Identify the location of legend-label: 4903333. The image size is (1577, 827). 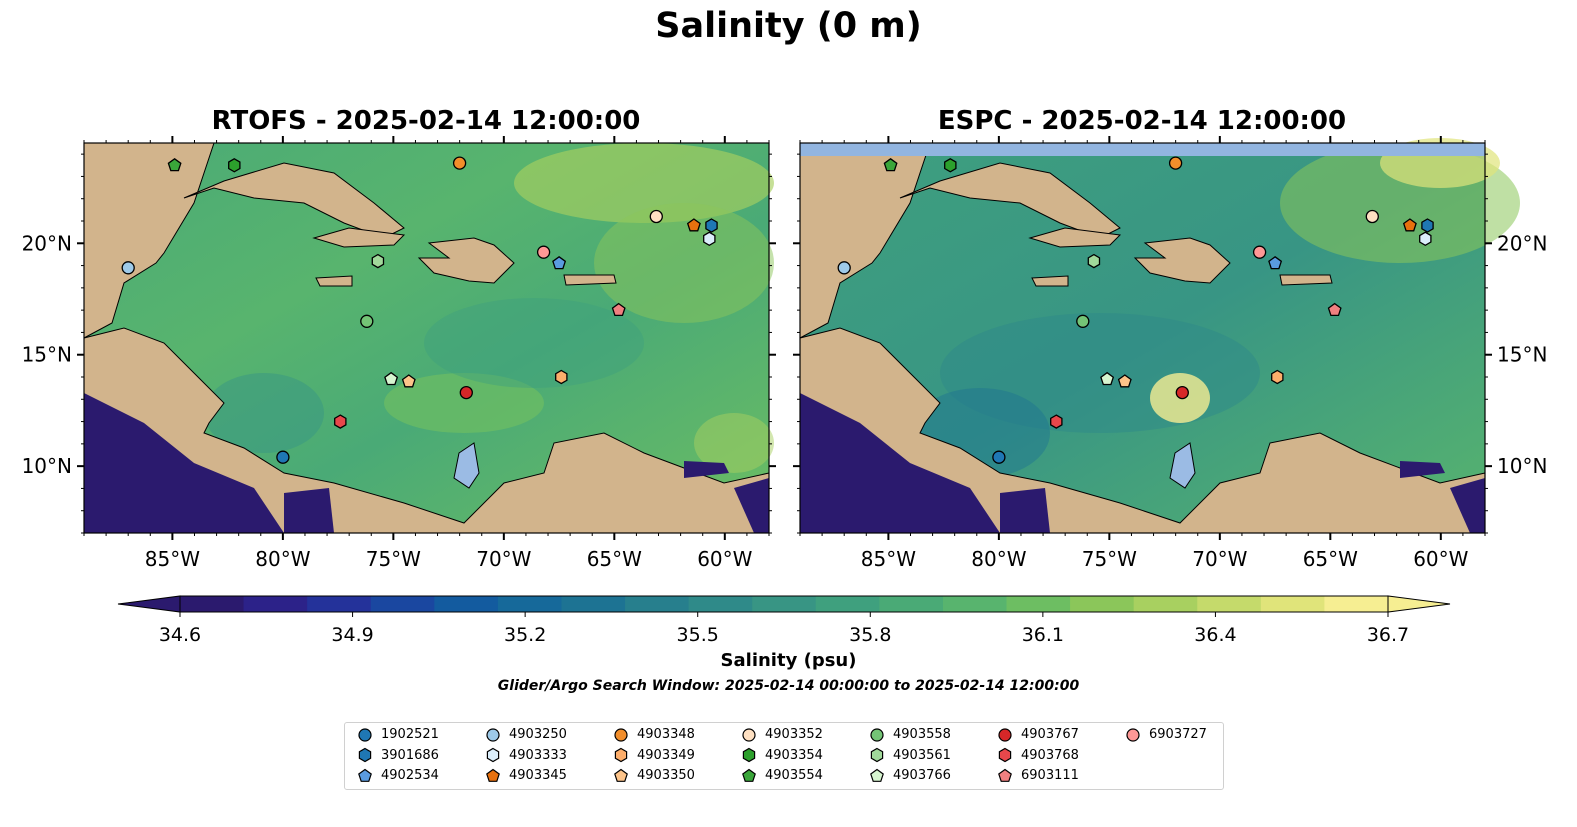
(538, 755).